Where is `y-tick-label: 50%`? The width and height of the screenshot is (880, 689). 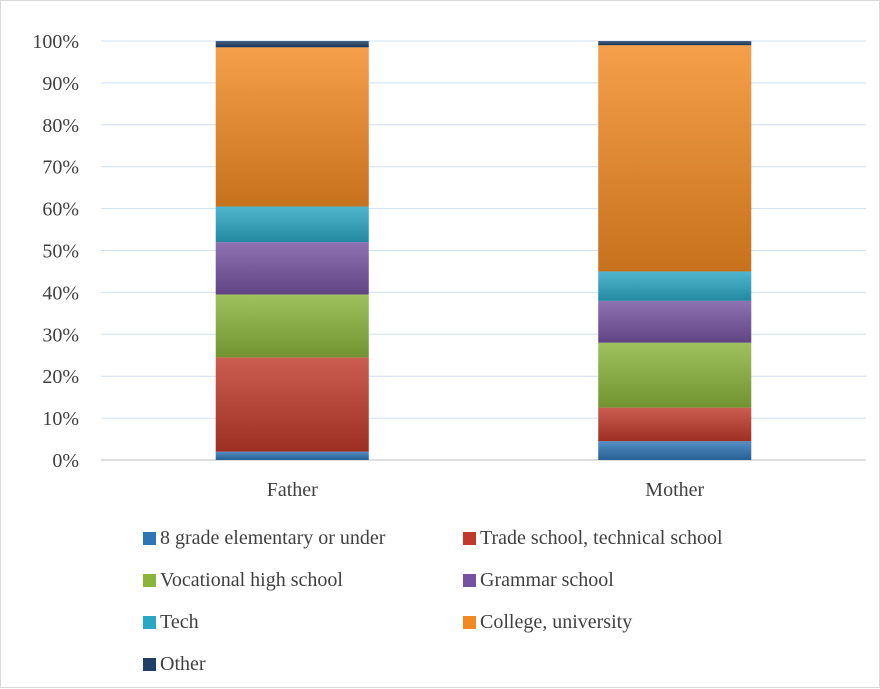
y-tick-label: 50% is located at coordinates (60, 252).